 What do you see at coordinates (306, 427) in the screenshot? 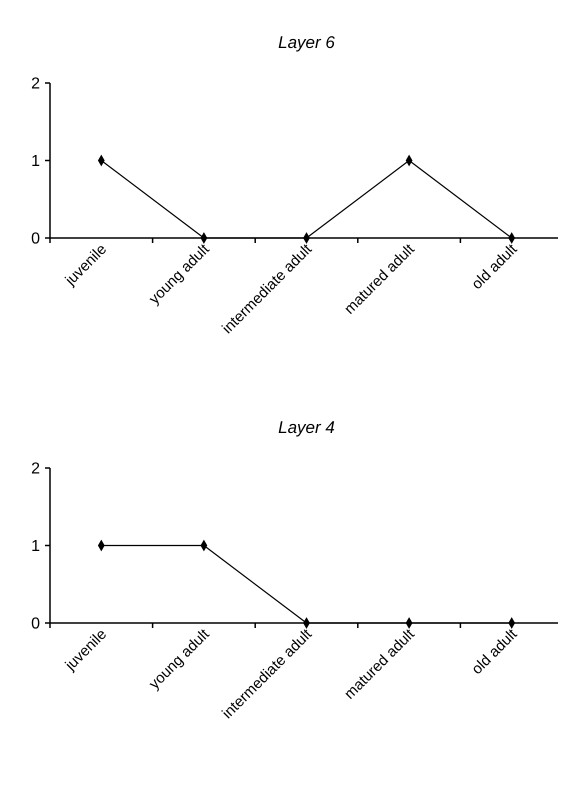
I see `chart-title: Layer 4` at bounding box center [306, 427].